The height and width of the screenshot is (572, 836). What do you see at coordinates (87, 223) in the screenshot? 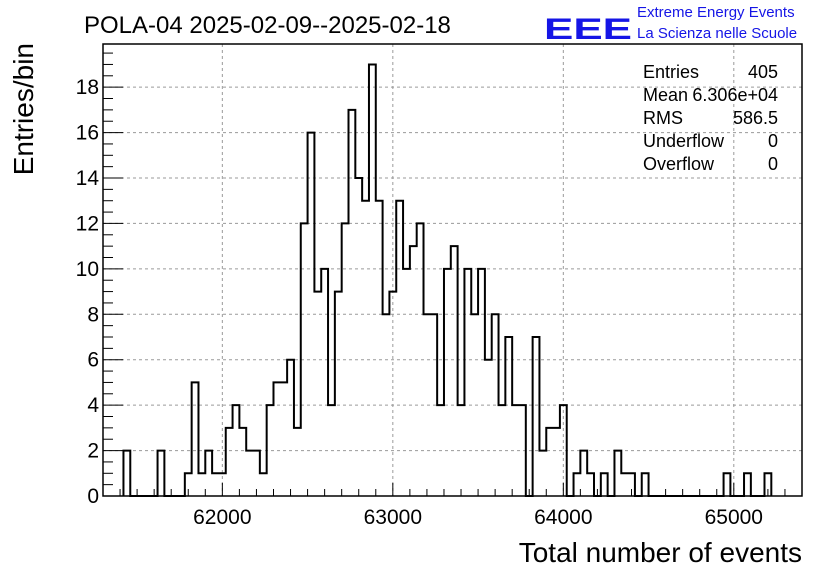
I see `y-tick-label: 12` at bounding box center [87, 223].